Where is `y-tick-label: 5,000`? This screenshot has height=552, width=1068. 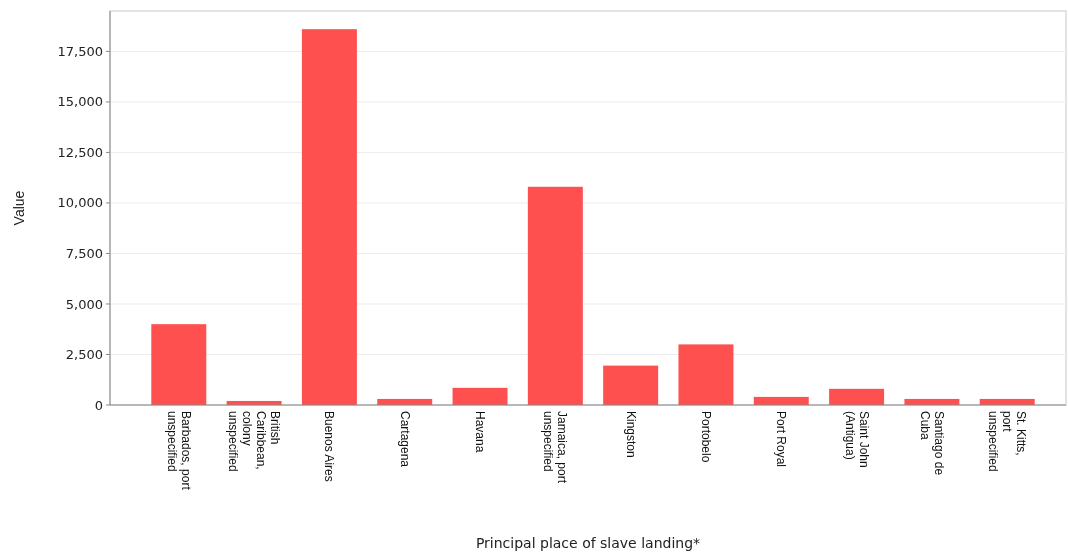 y-tick-label: 5,000 is located at coordinates (84, 304).